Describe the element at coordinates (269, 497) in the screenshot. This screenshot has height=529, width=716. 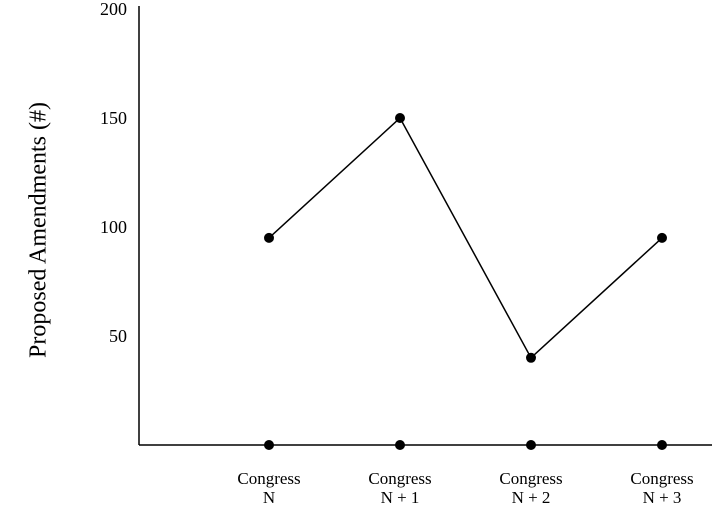
I see `x-tick-label-0-line-1: N` at that location.